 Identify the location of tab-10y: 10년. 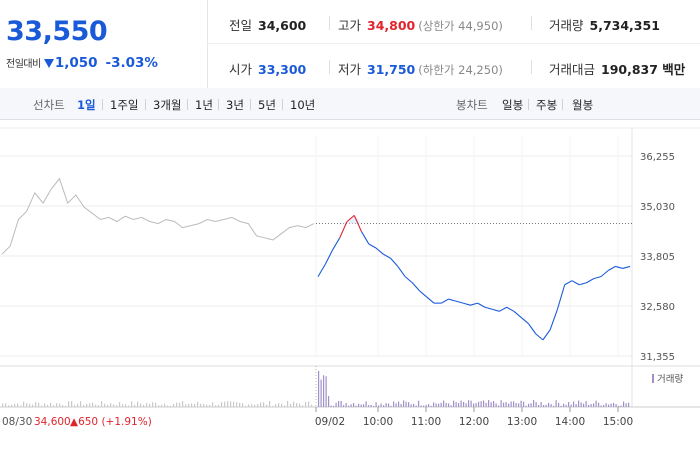
(303, 105).